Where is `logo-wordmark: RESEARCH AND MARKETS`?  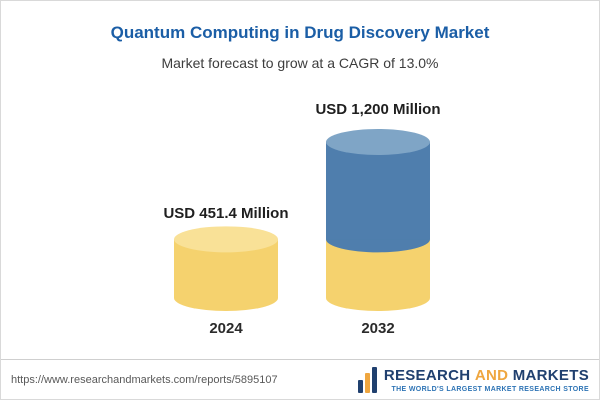
logo-wordmark: RESEARCH AND MARKETS is located at coordinates (486, 375).